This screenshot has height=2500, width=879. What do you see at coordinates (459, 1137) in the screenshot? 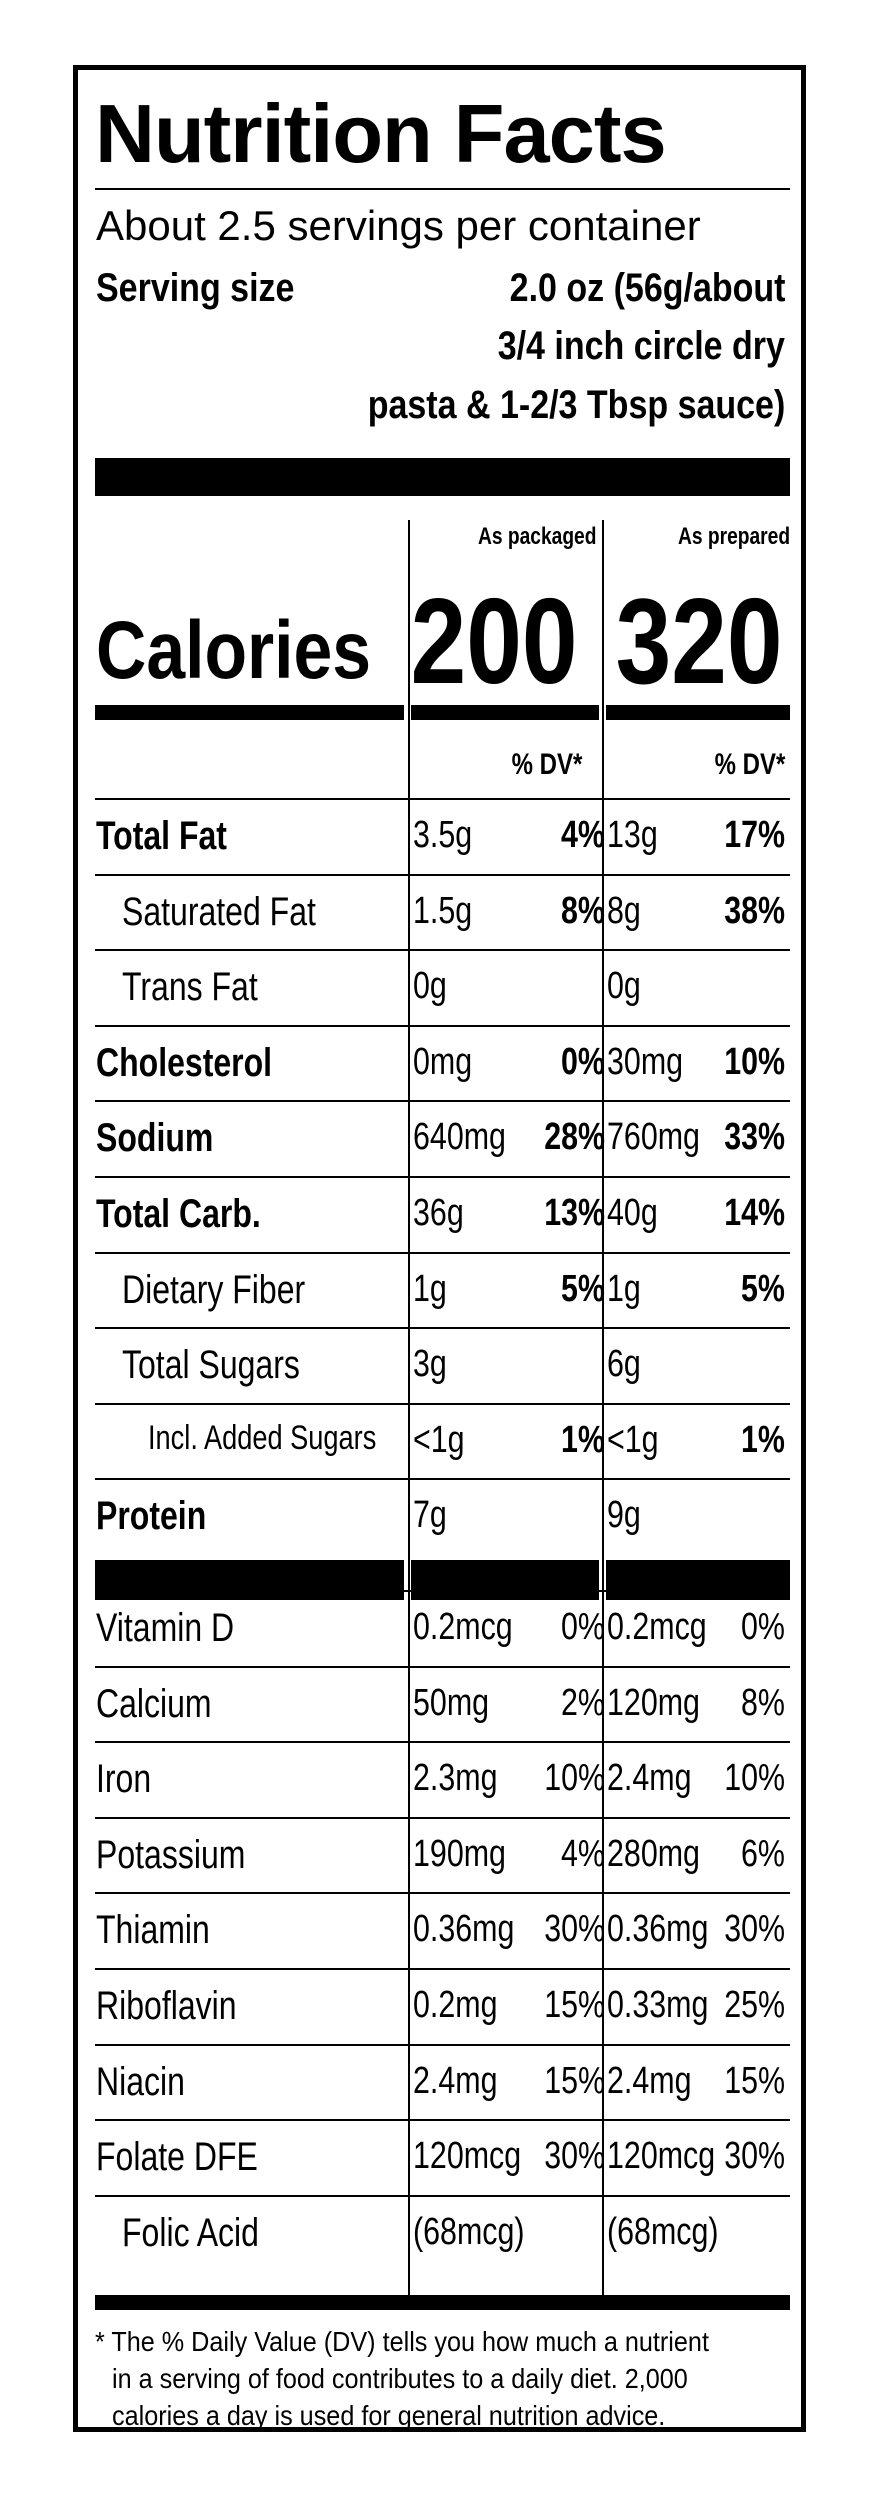
I see `packaged-amount: 640mg` at bounding box center [459, 1137].